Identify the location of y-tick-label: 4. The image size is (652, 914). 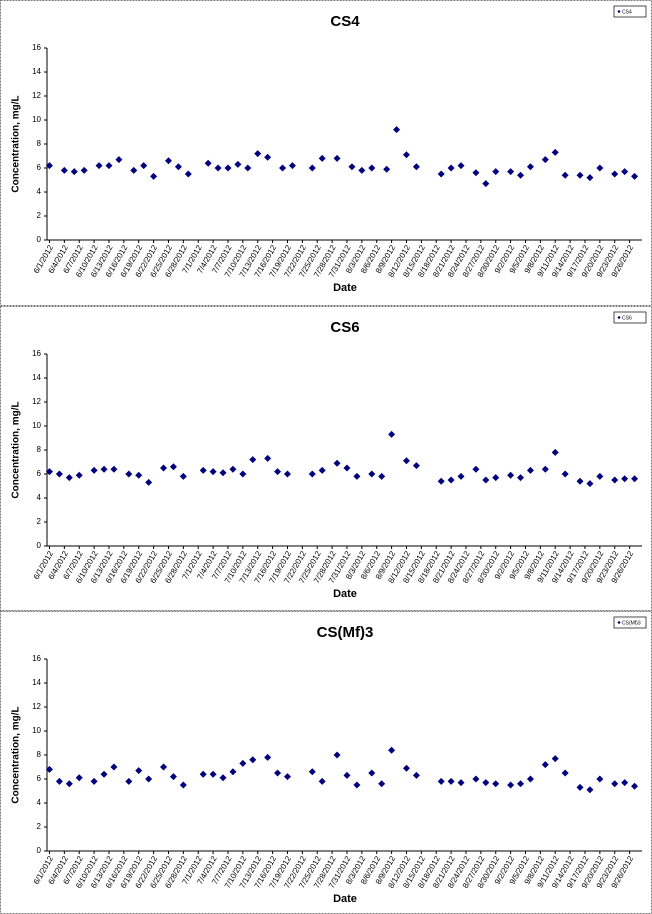
(39, 497).